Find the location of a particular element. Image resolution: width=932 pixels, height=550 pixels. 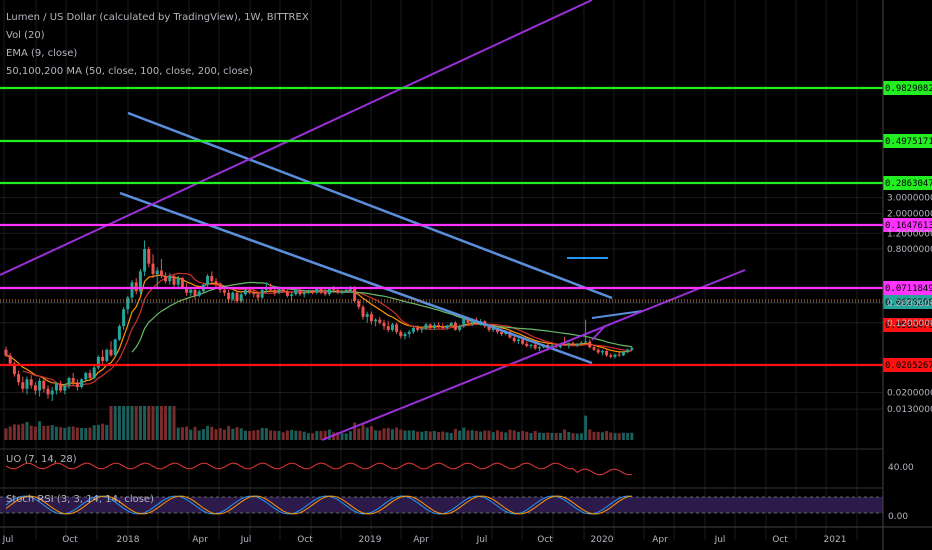

stoch-band is located at coordinates (441, 505).